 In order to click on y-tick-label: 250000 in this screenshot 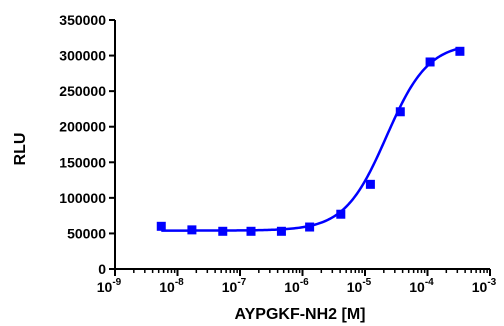, I will do `click(82, 91)`.